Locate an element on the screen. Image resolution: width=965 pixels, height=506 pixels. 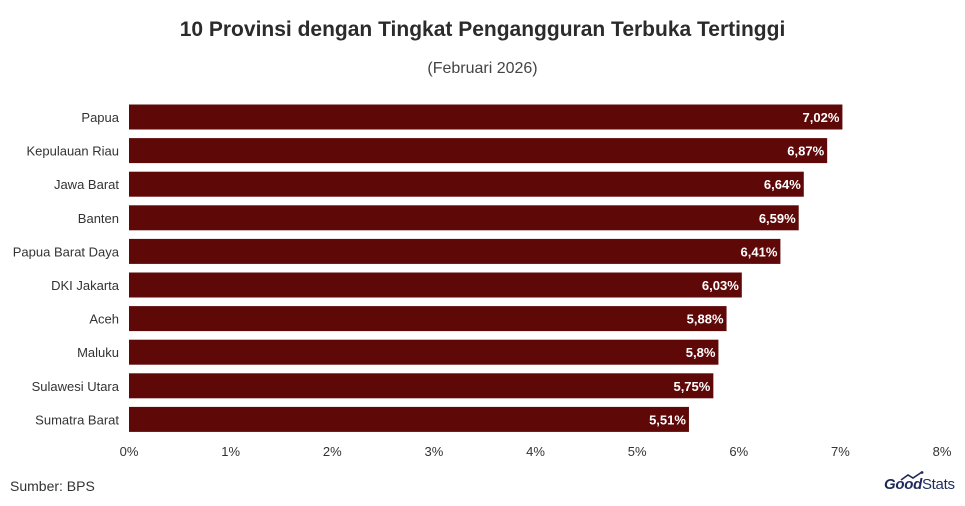
bar-value-label: 6,64% is located at coordinates (782, 184).